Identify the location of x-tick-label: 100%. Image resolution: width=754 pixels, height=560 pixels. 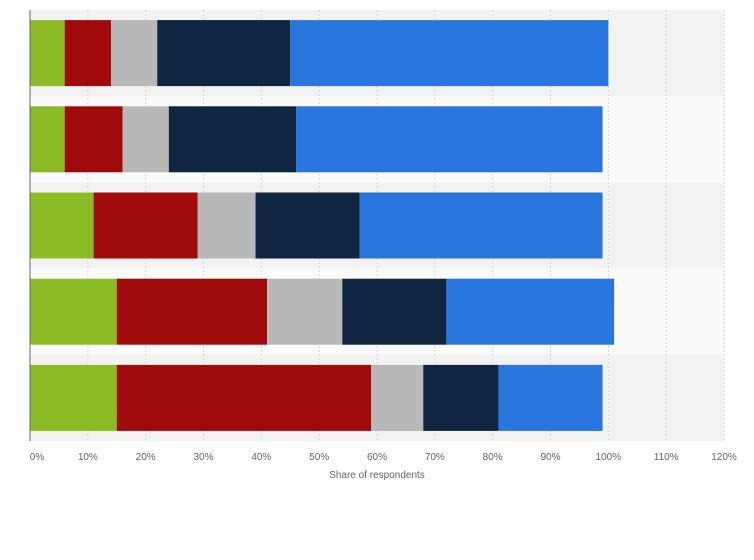
(609, 457).